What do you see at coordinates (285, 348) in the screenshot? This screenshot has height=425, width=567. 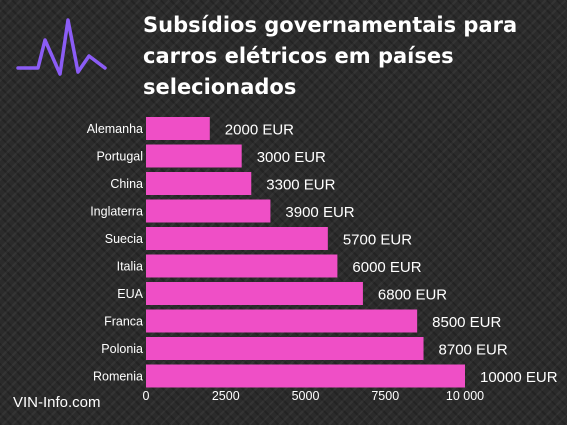 I see `bar-polonia` at bounding box center [285, 348].